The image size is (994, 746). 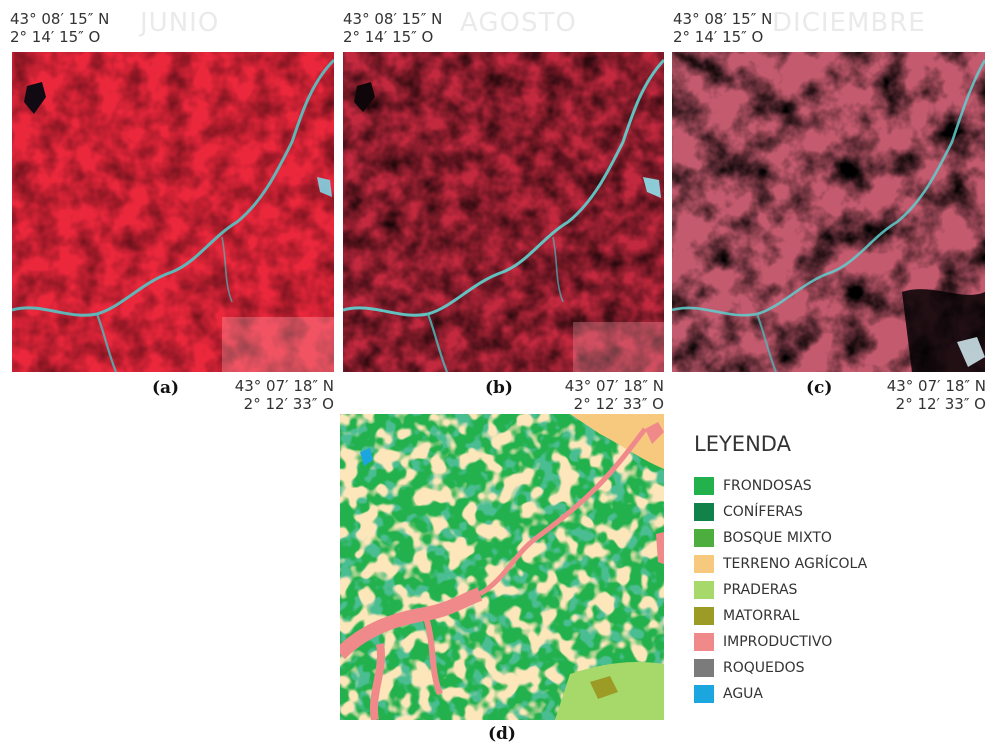 I want to click on legend-item-improductivo: IMPRODUCTIVO, so click(x=780, y=642).